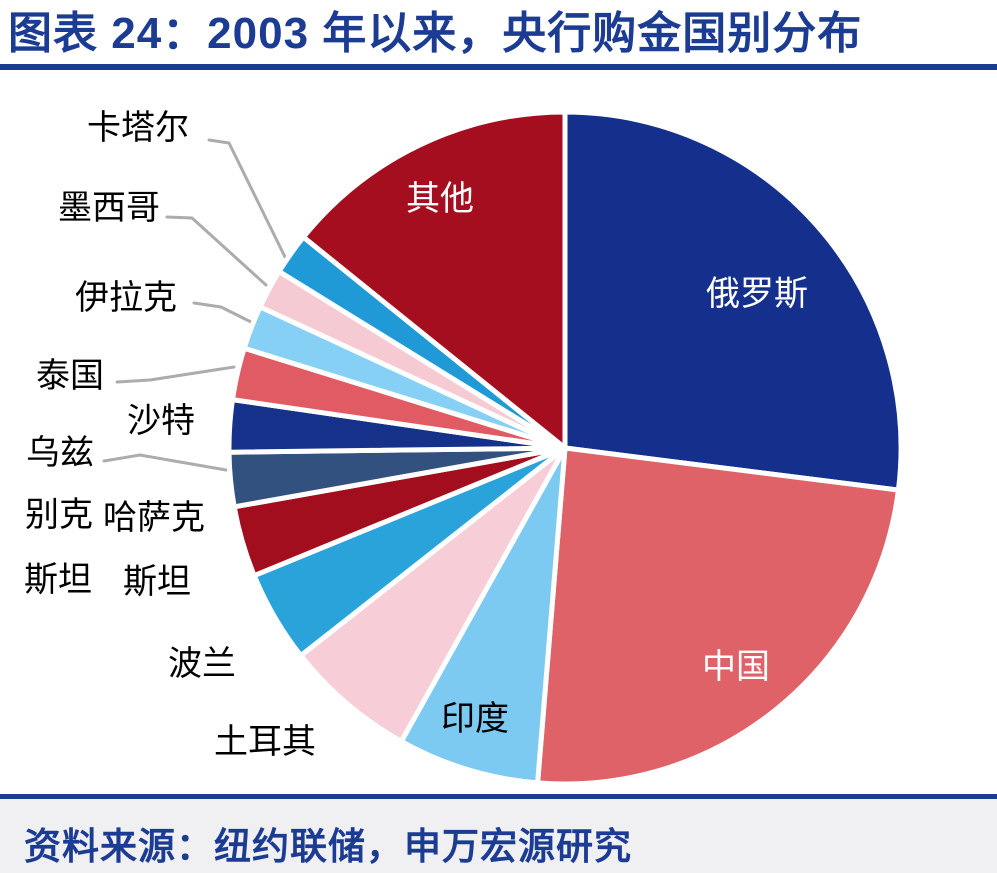  What do you see at coordinates (223, 313) in the screenshot?
I see `leader-line-iraq` at bounding box center [223, 313].